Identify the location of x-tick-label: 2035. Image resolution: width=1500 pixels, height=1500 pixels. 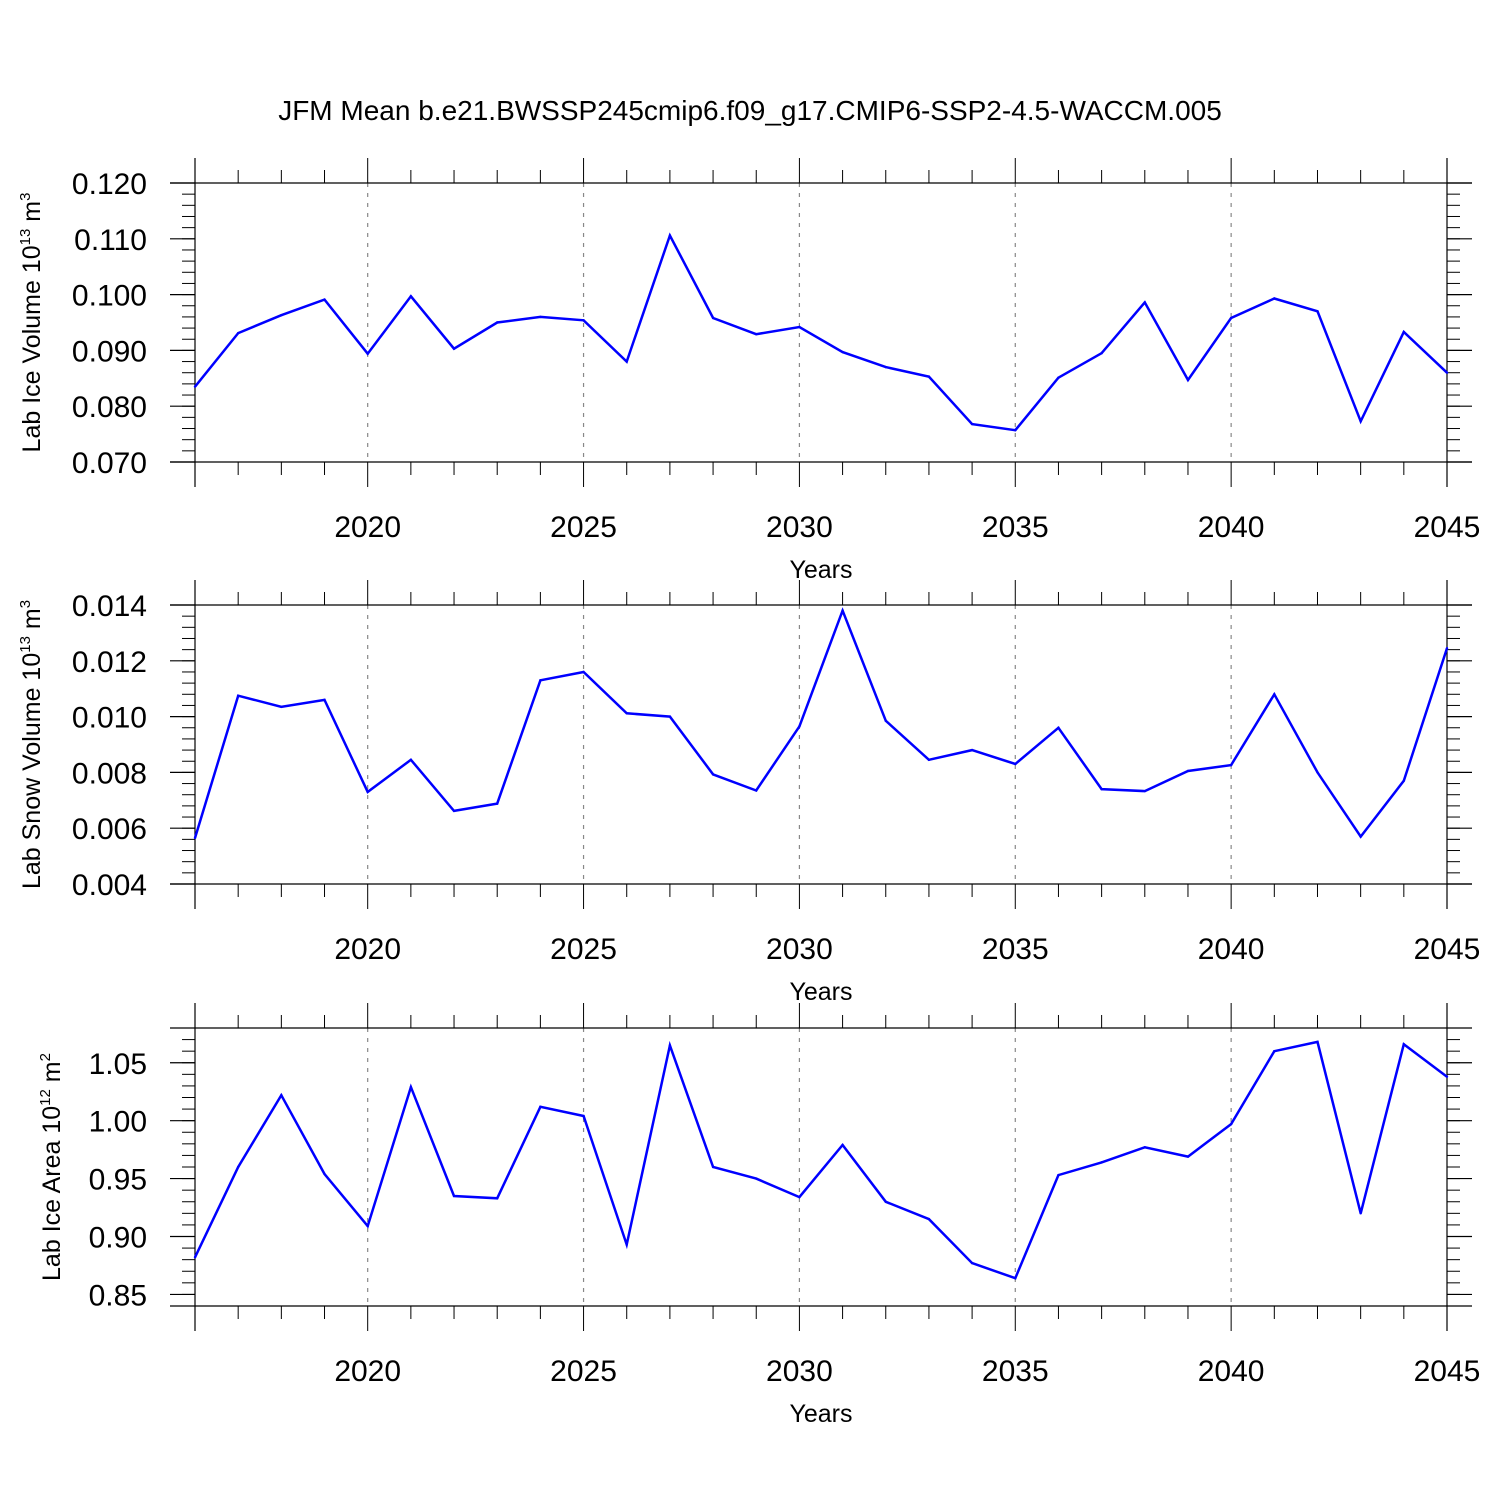
(1015, 949).